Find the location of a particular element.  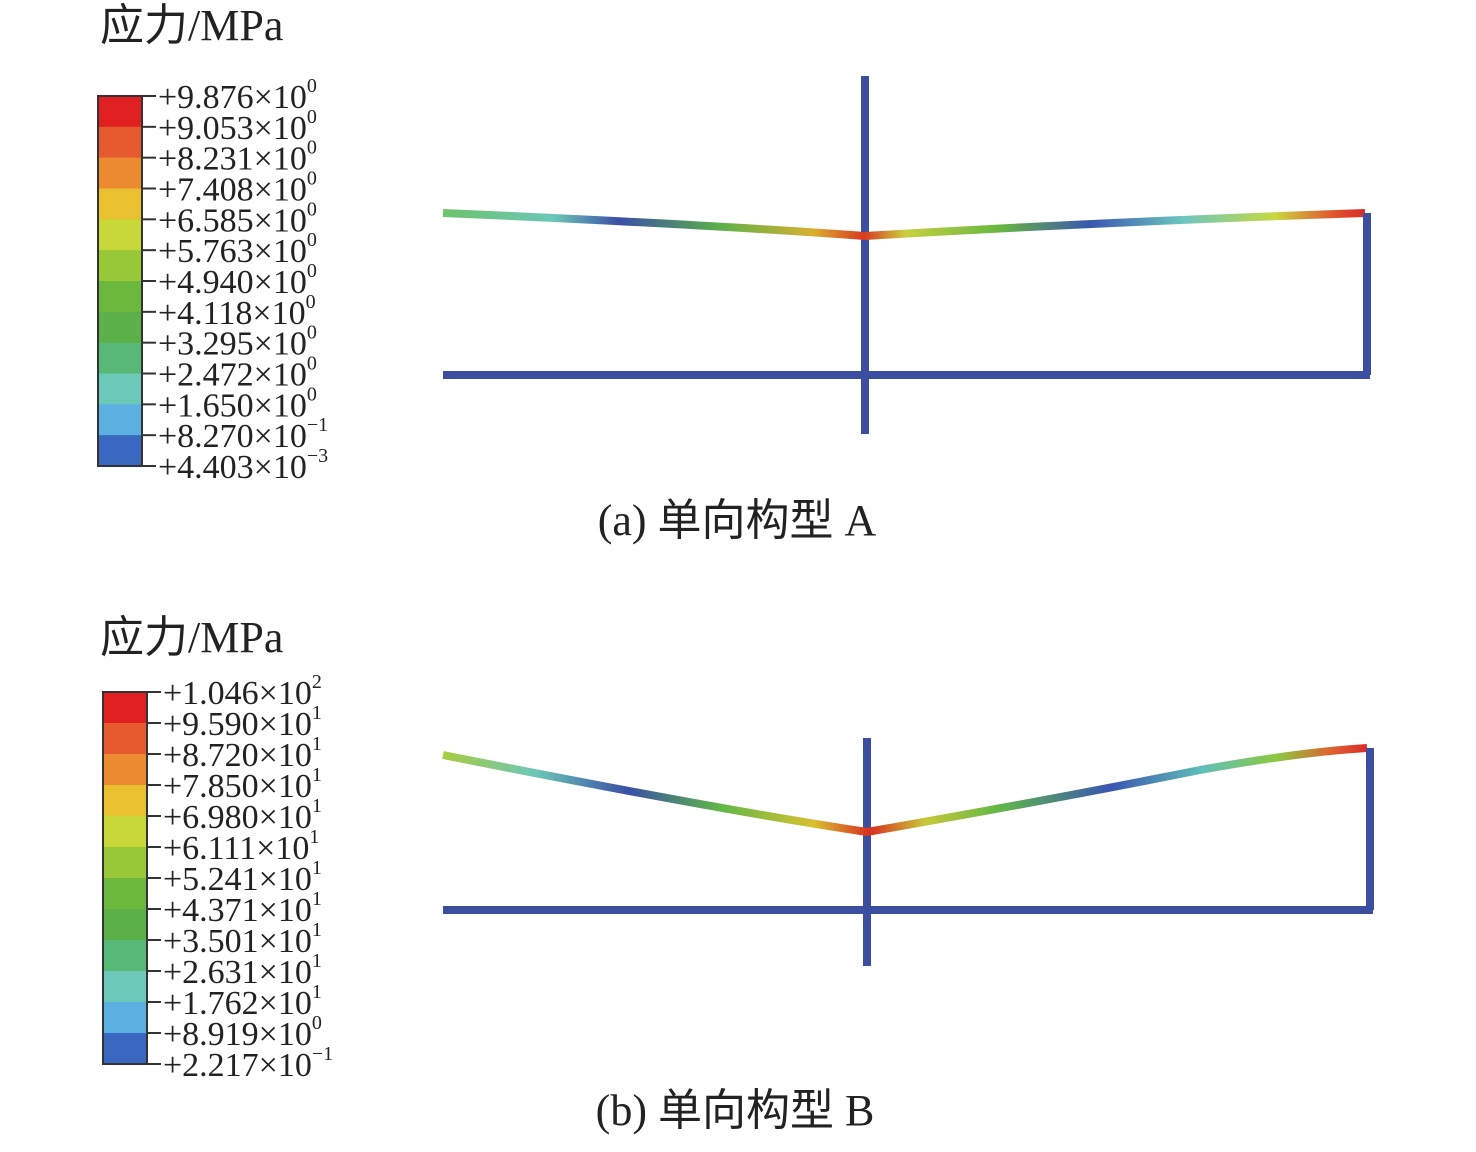

legend-label: +7.408×100 is located at coordinates (237, 188).